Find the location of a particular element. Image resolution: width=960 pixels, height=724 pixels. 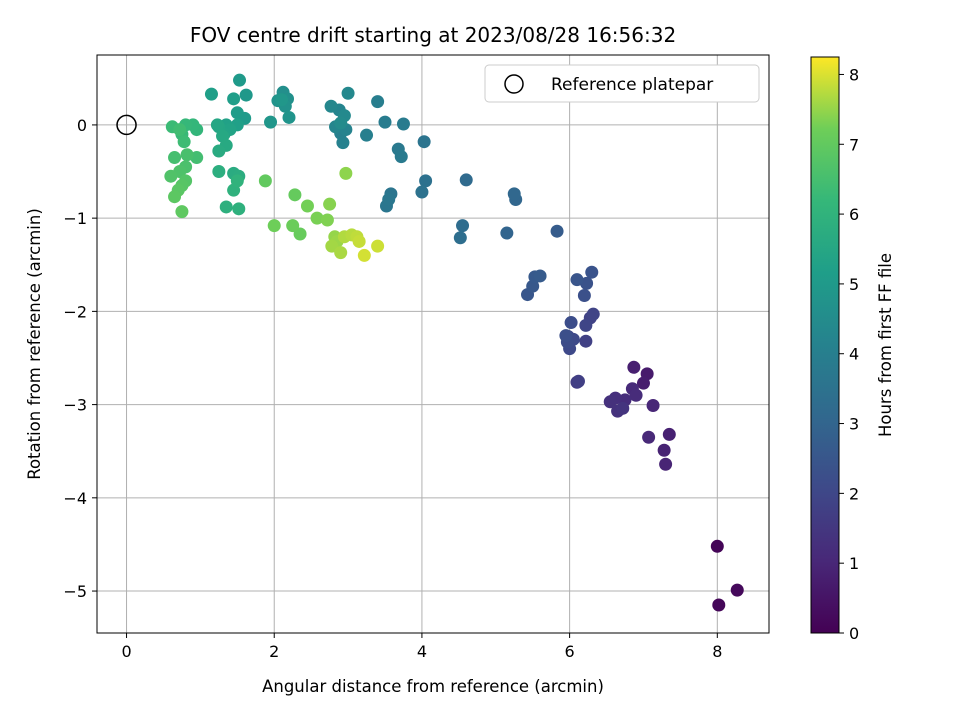

colorbar-tick-label: 3 is located at coordinates (854, 424).